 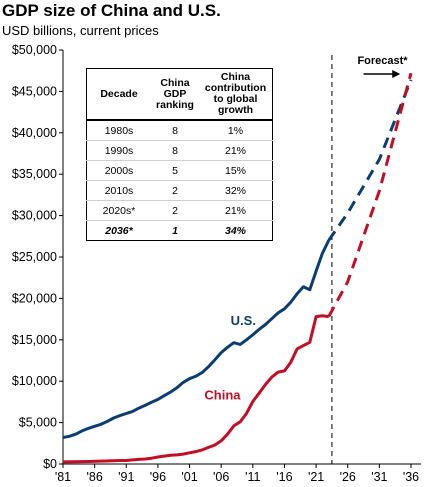 I want to click on series-label-china: China, so click(x=222, y=394).